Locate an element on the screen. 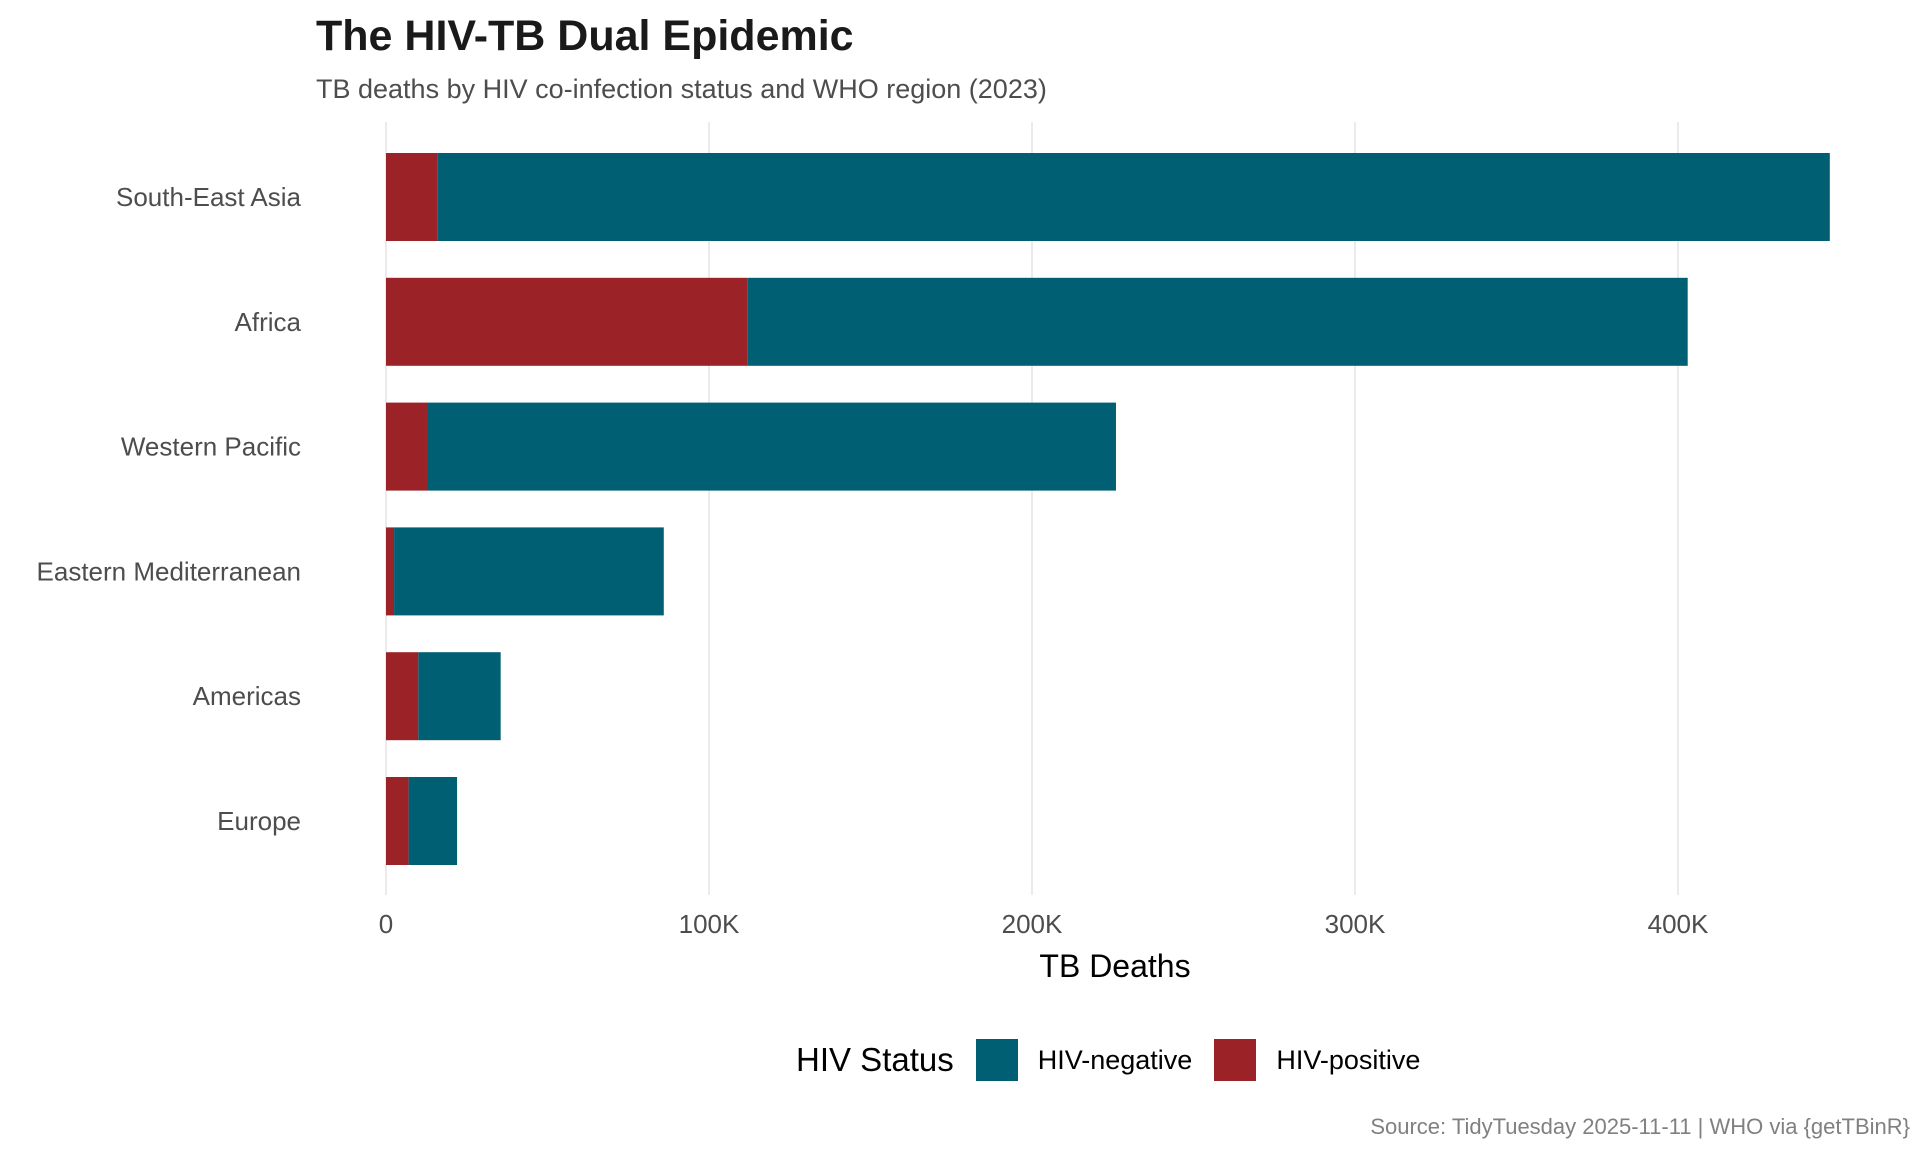 Image resolution: width=1920 pixels, height=1152 pixels. bar-eastern-mediterranean-hiv-negative is located at coordinates (529, 571).